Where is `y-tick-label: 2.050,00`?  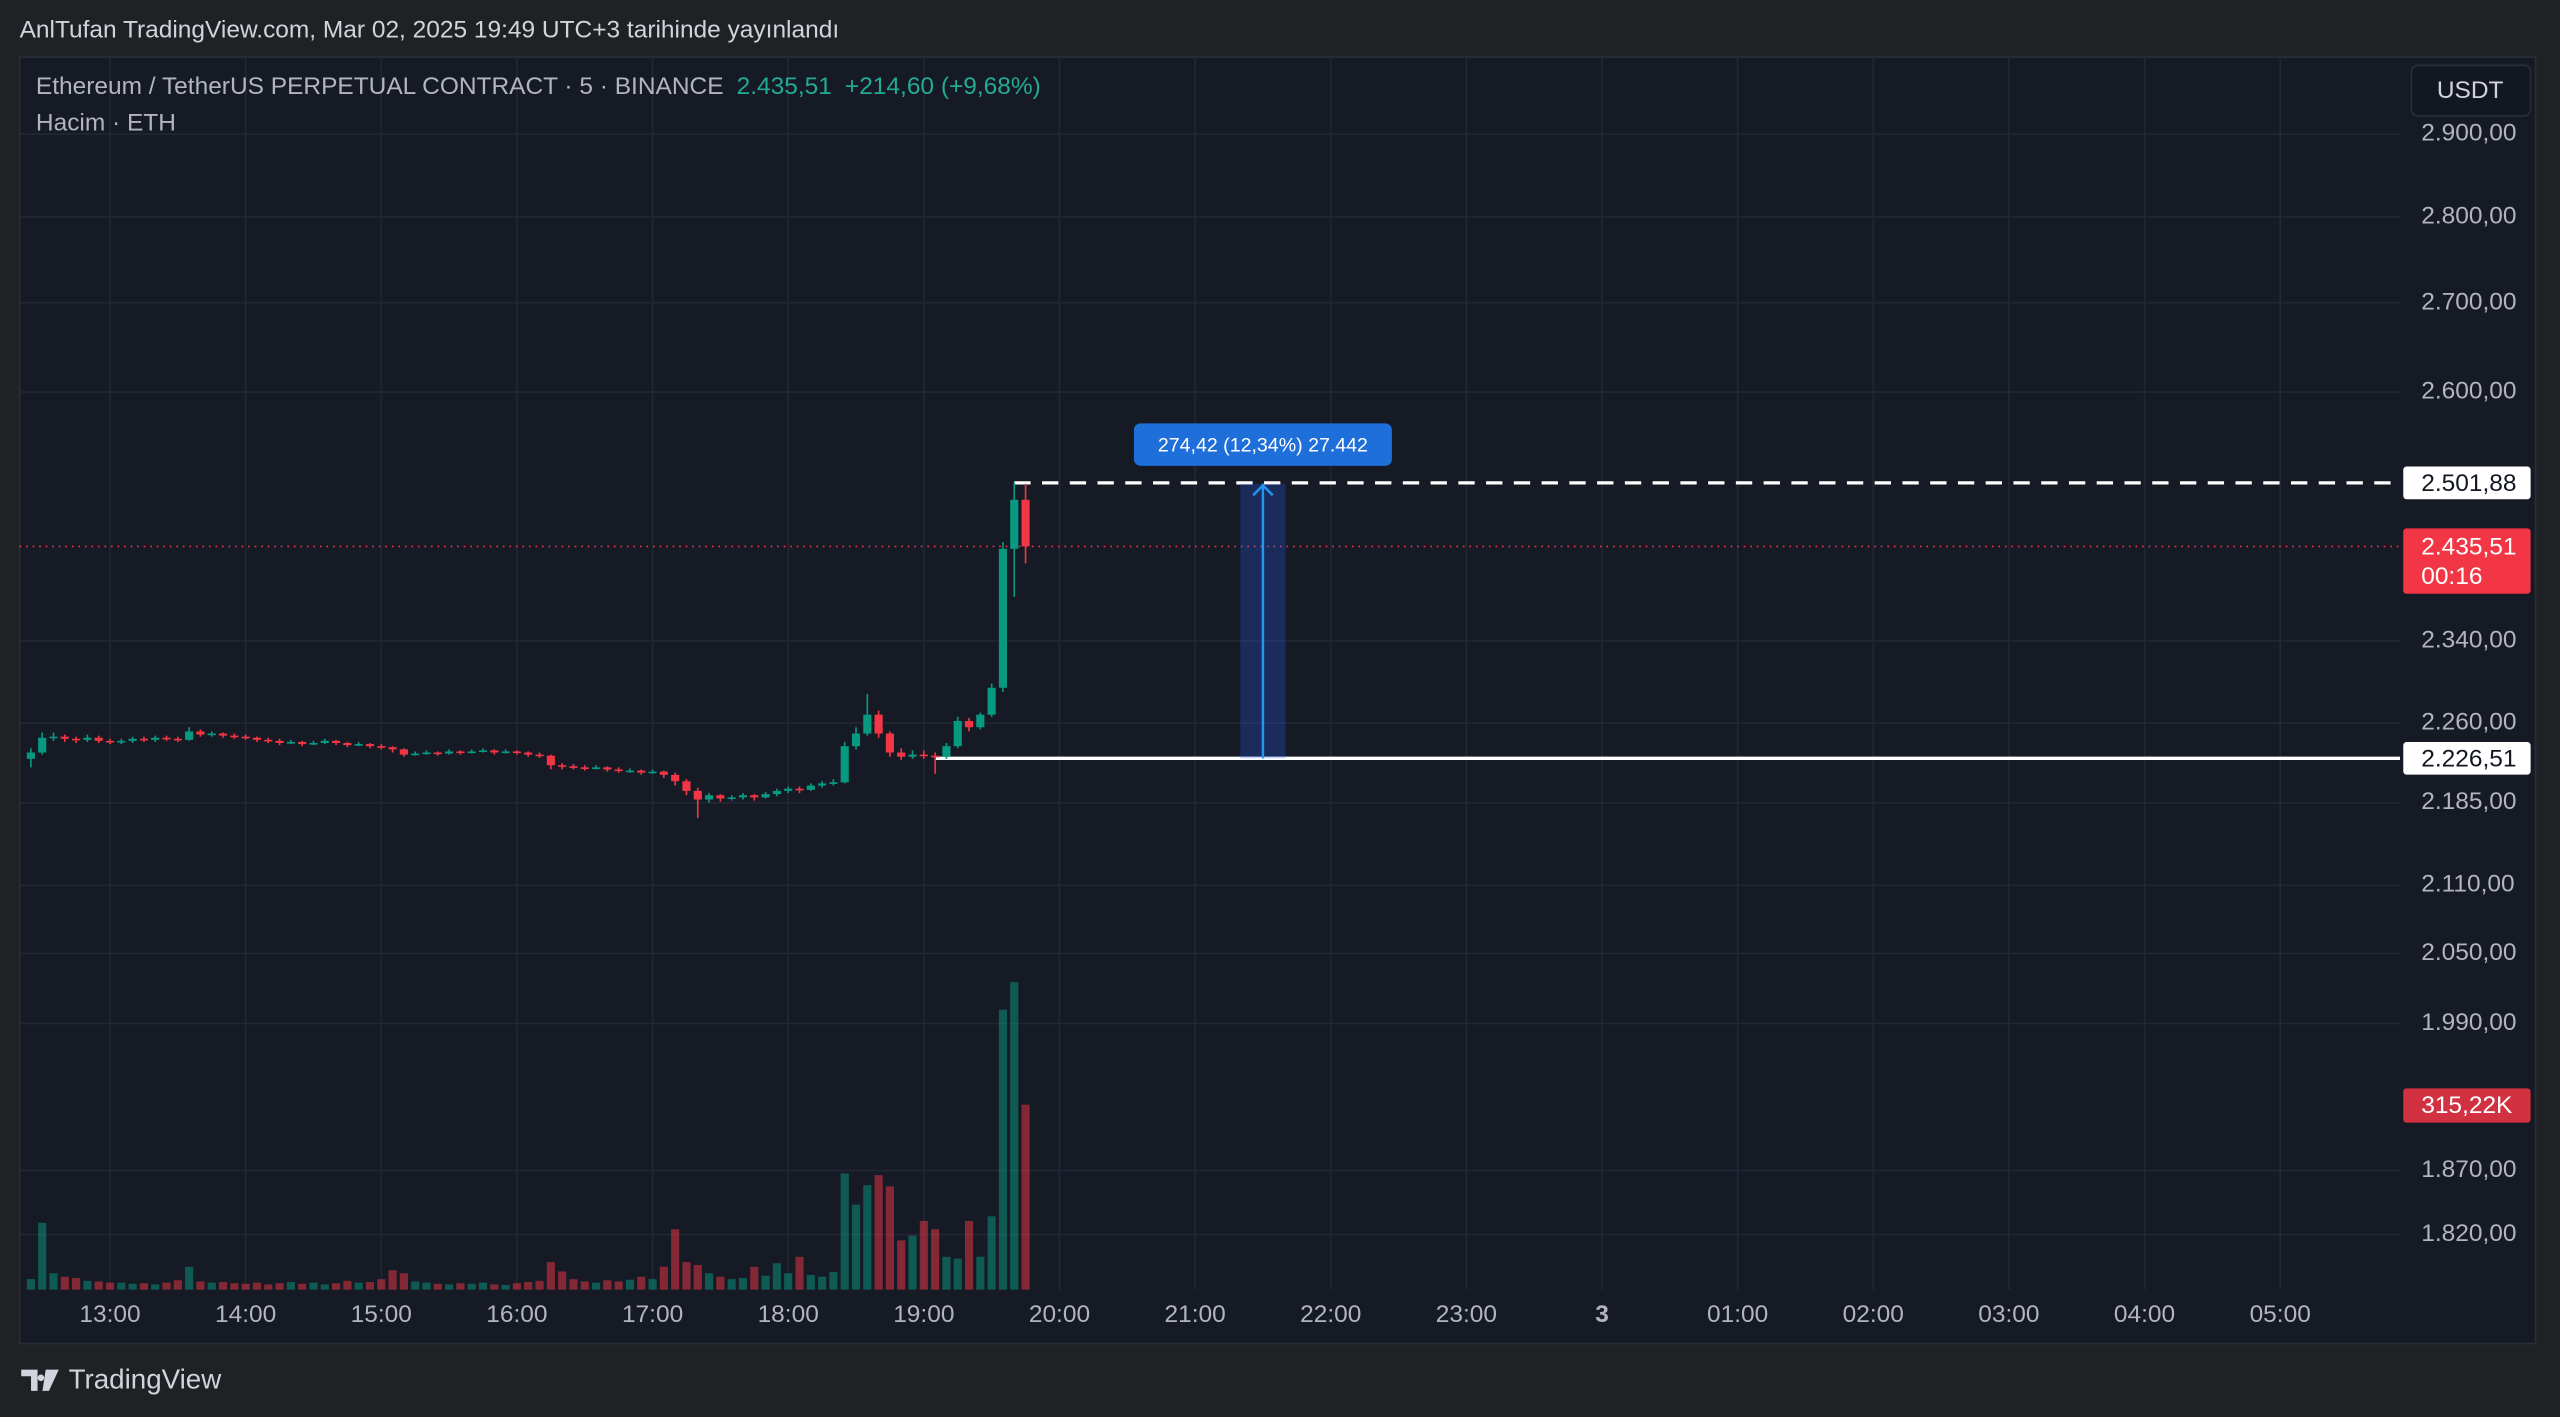 y-tick-label: 2.050,00 is located at coordinates (2468, 952).